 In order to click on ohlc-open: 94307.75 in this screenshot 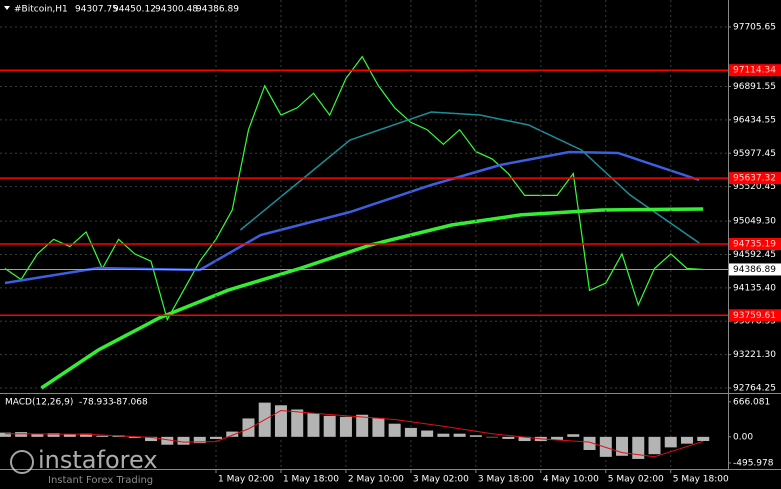, I will do `click(96, 10)`.